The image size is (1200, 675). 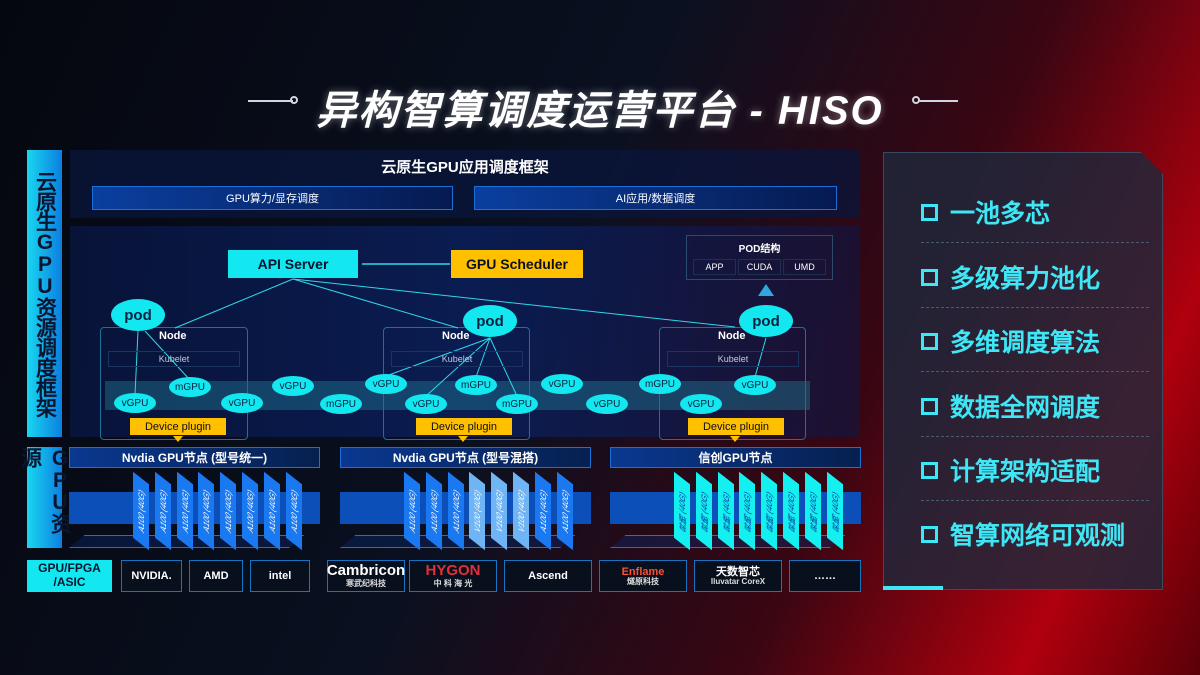 I want to click on vendor-logo-text: Enflame, so click(x=643, y=571).